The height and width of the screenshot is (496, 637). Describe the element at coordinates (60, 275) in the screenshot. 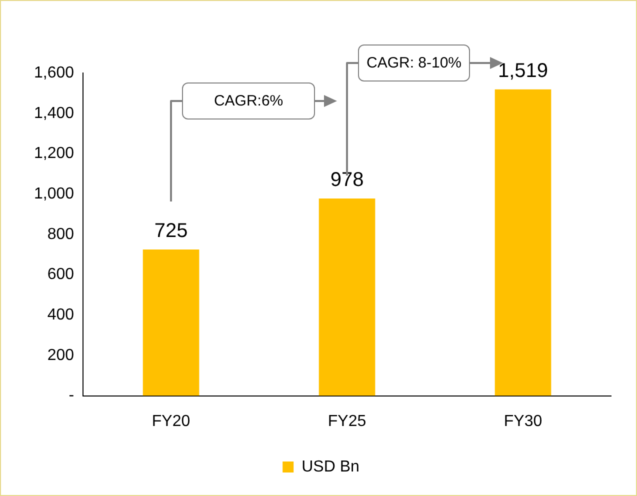

I see `y-tick-label: 600` at that location.